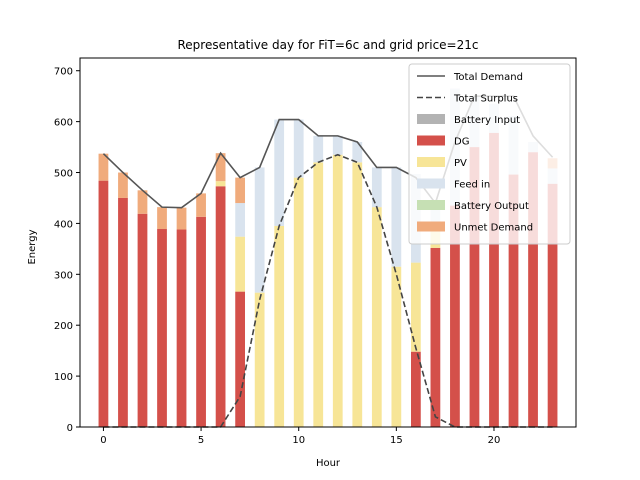  What do you see at coordinates (63, 174) in the screenshot?
I see `y-tick-label-500: 500` at bounding box center [63, 174].